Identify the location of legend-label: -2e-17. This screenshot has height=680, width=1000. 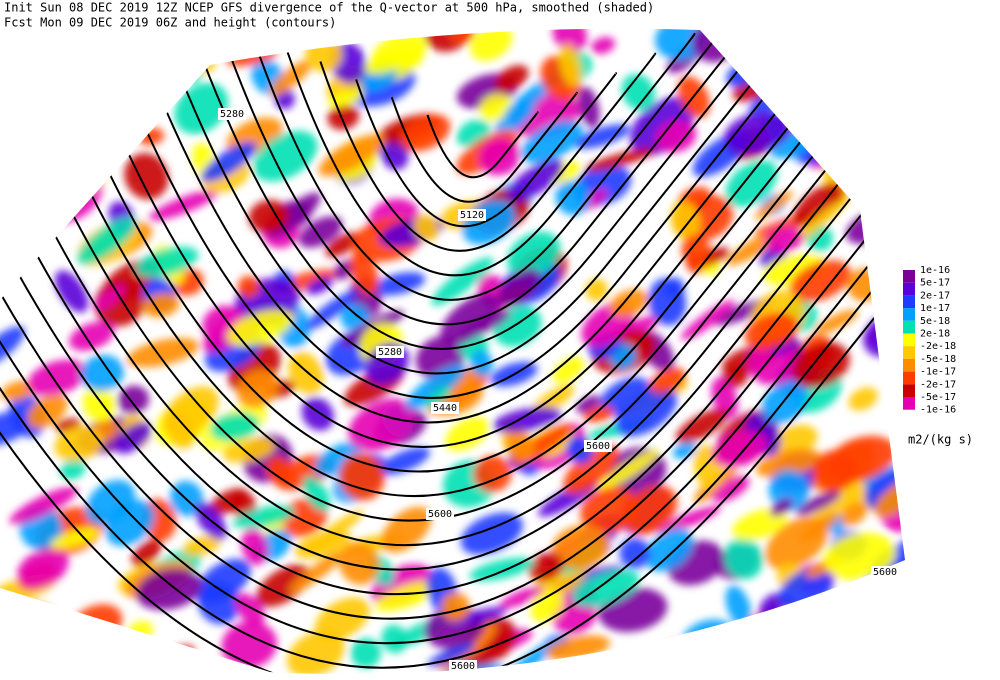
(938, 384).